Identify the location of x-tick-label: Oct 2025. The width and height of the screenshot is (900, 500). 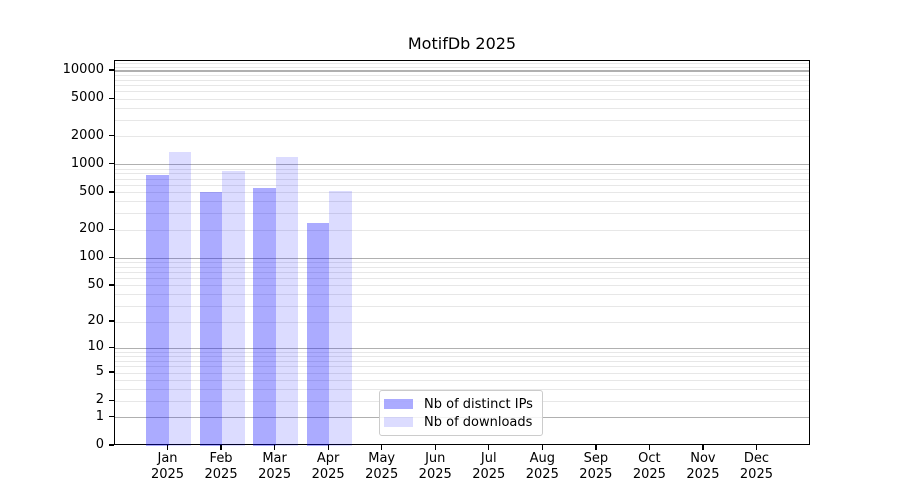
(649, 467).